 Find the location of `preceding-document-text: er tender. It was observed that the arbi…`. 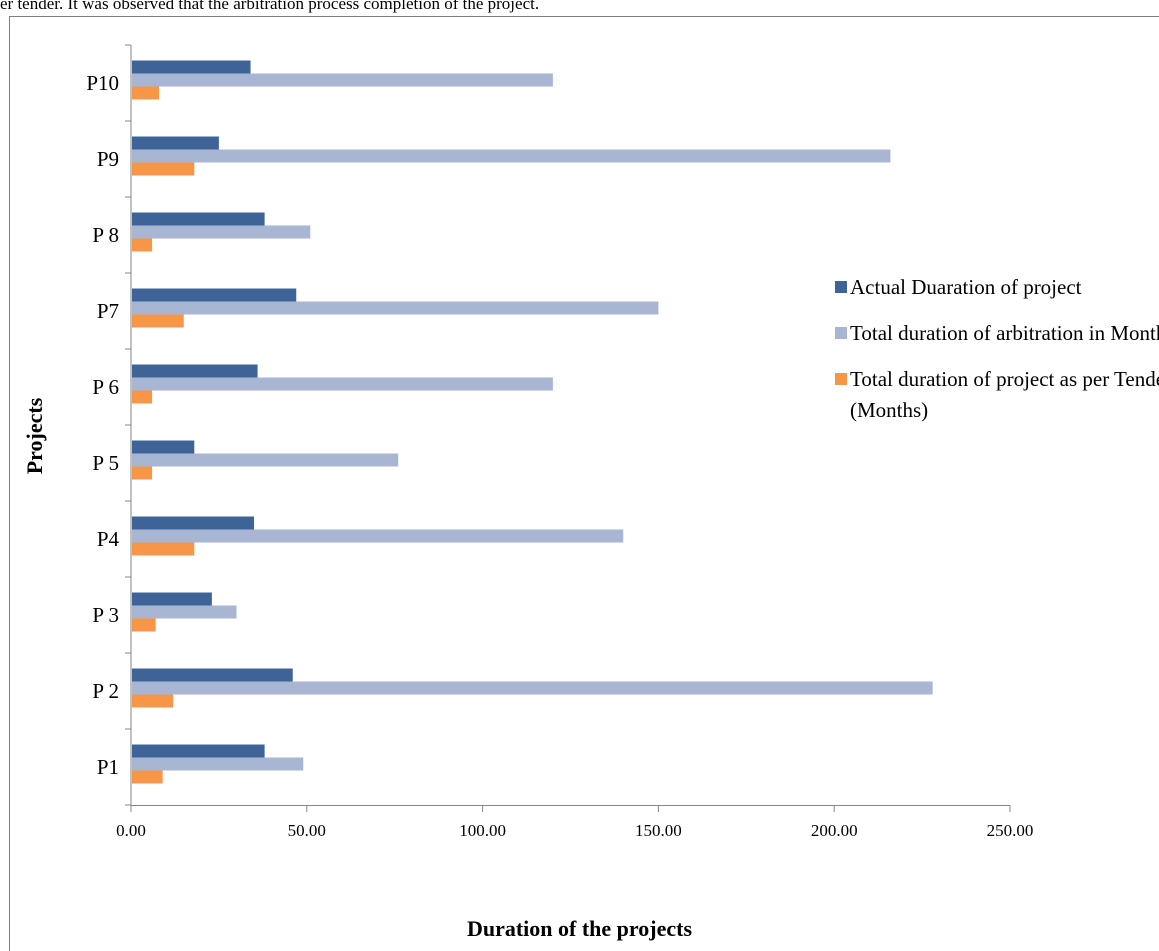

preceding-document-text: er tender. It was observed that the arbi… is located at coordinates (270, 6).